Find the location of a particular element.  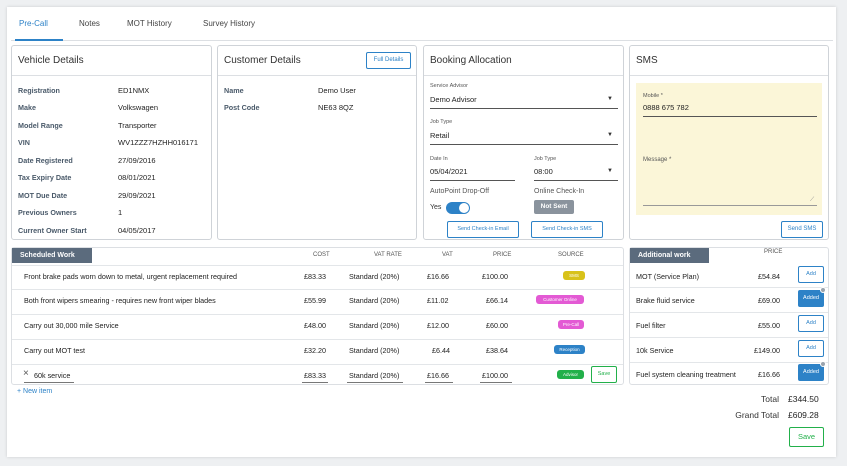

autopoint-yes-label: Yes is located at coordinates (436, 207).